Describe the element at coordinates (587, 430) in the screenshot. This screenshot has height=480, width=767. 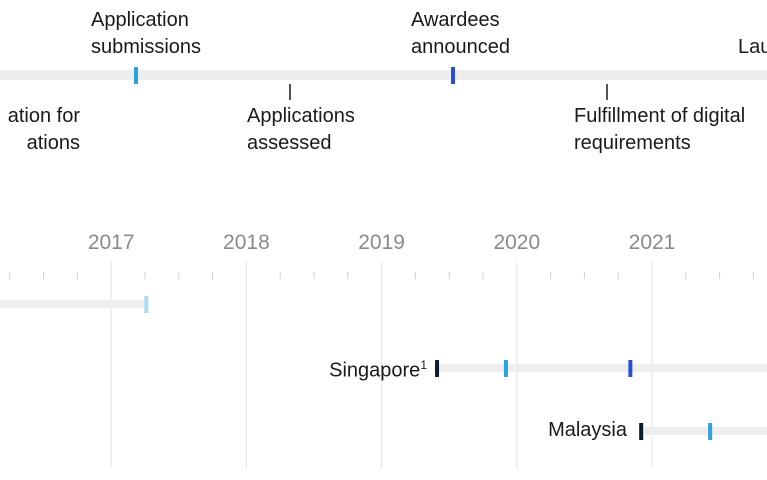
I see `series-label-malaysia: Malaysia` at that location.